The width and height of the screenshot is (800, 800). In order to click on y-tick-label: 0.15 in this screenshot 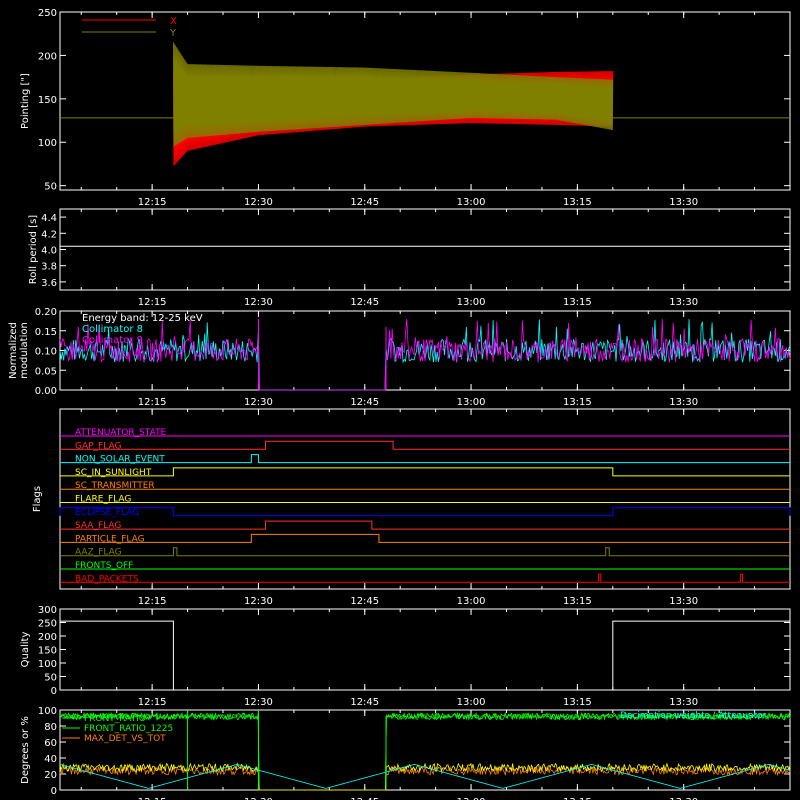, I will do `click(46, 332)`.